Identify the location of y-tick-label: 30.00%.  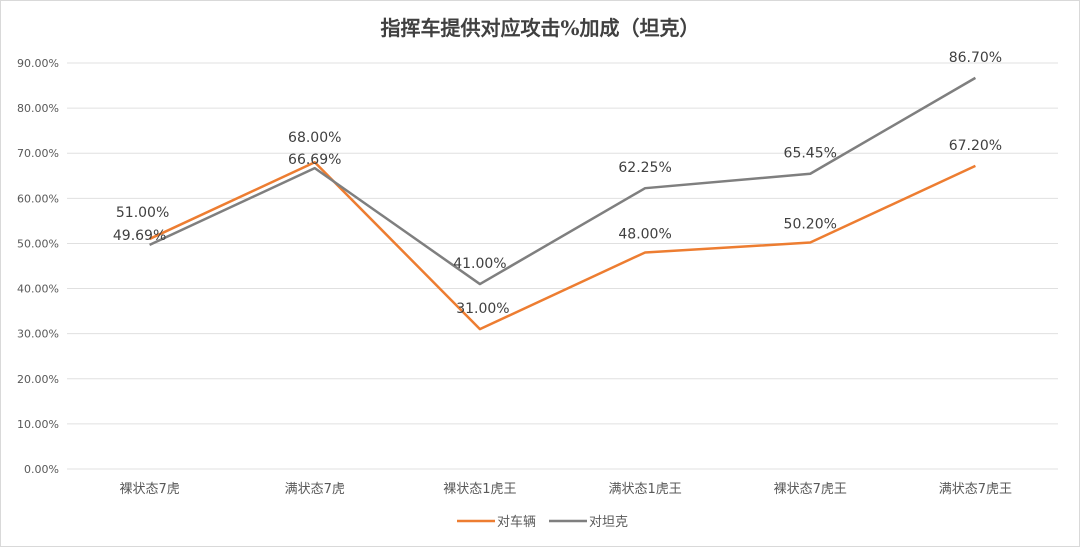
(38, 334).